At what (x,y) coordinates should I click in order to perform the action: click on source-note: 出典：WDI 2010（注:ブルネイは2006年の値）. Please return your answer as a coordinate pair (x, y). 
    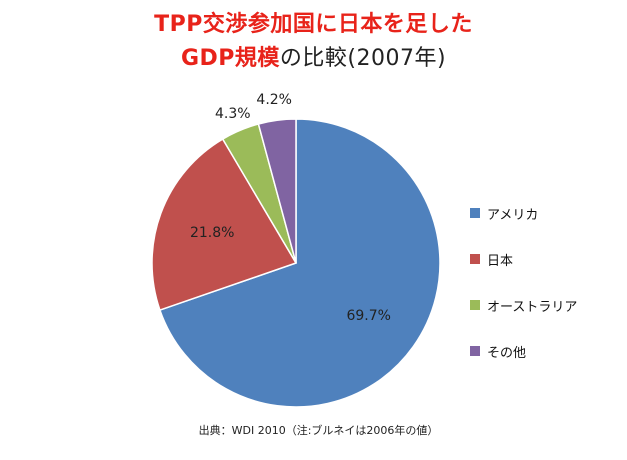
    Looking at the image, I should click on (313, 430).